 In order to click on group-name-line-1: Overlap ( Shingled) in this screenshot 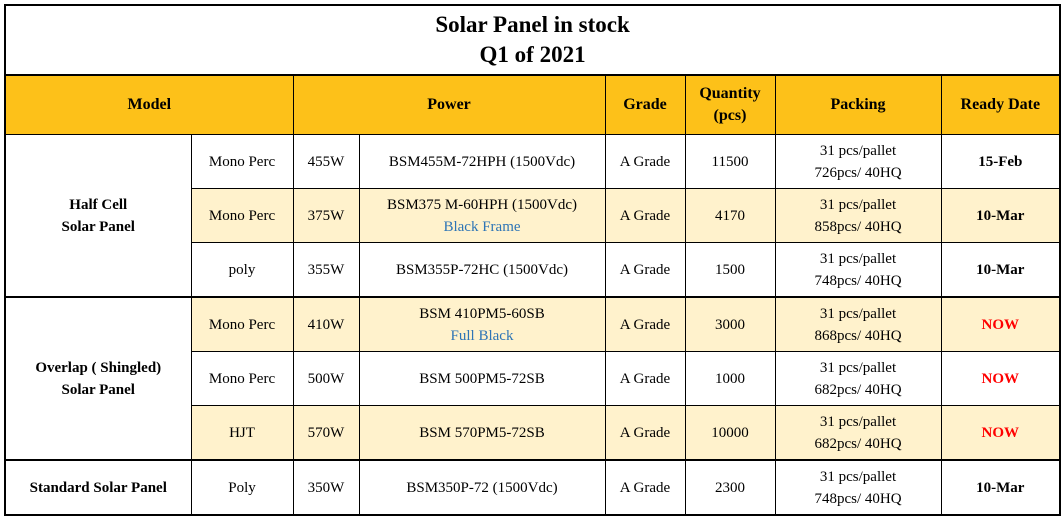, I will do `click(98, 367)`.